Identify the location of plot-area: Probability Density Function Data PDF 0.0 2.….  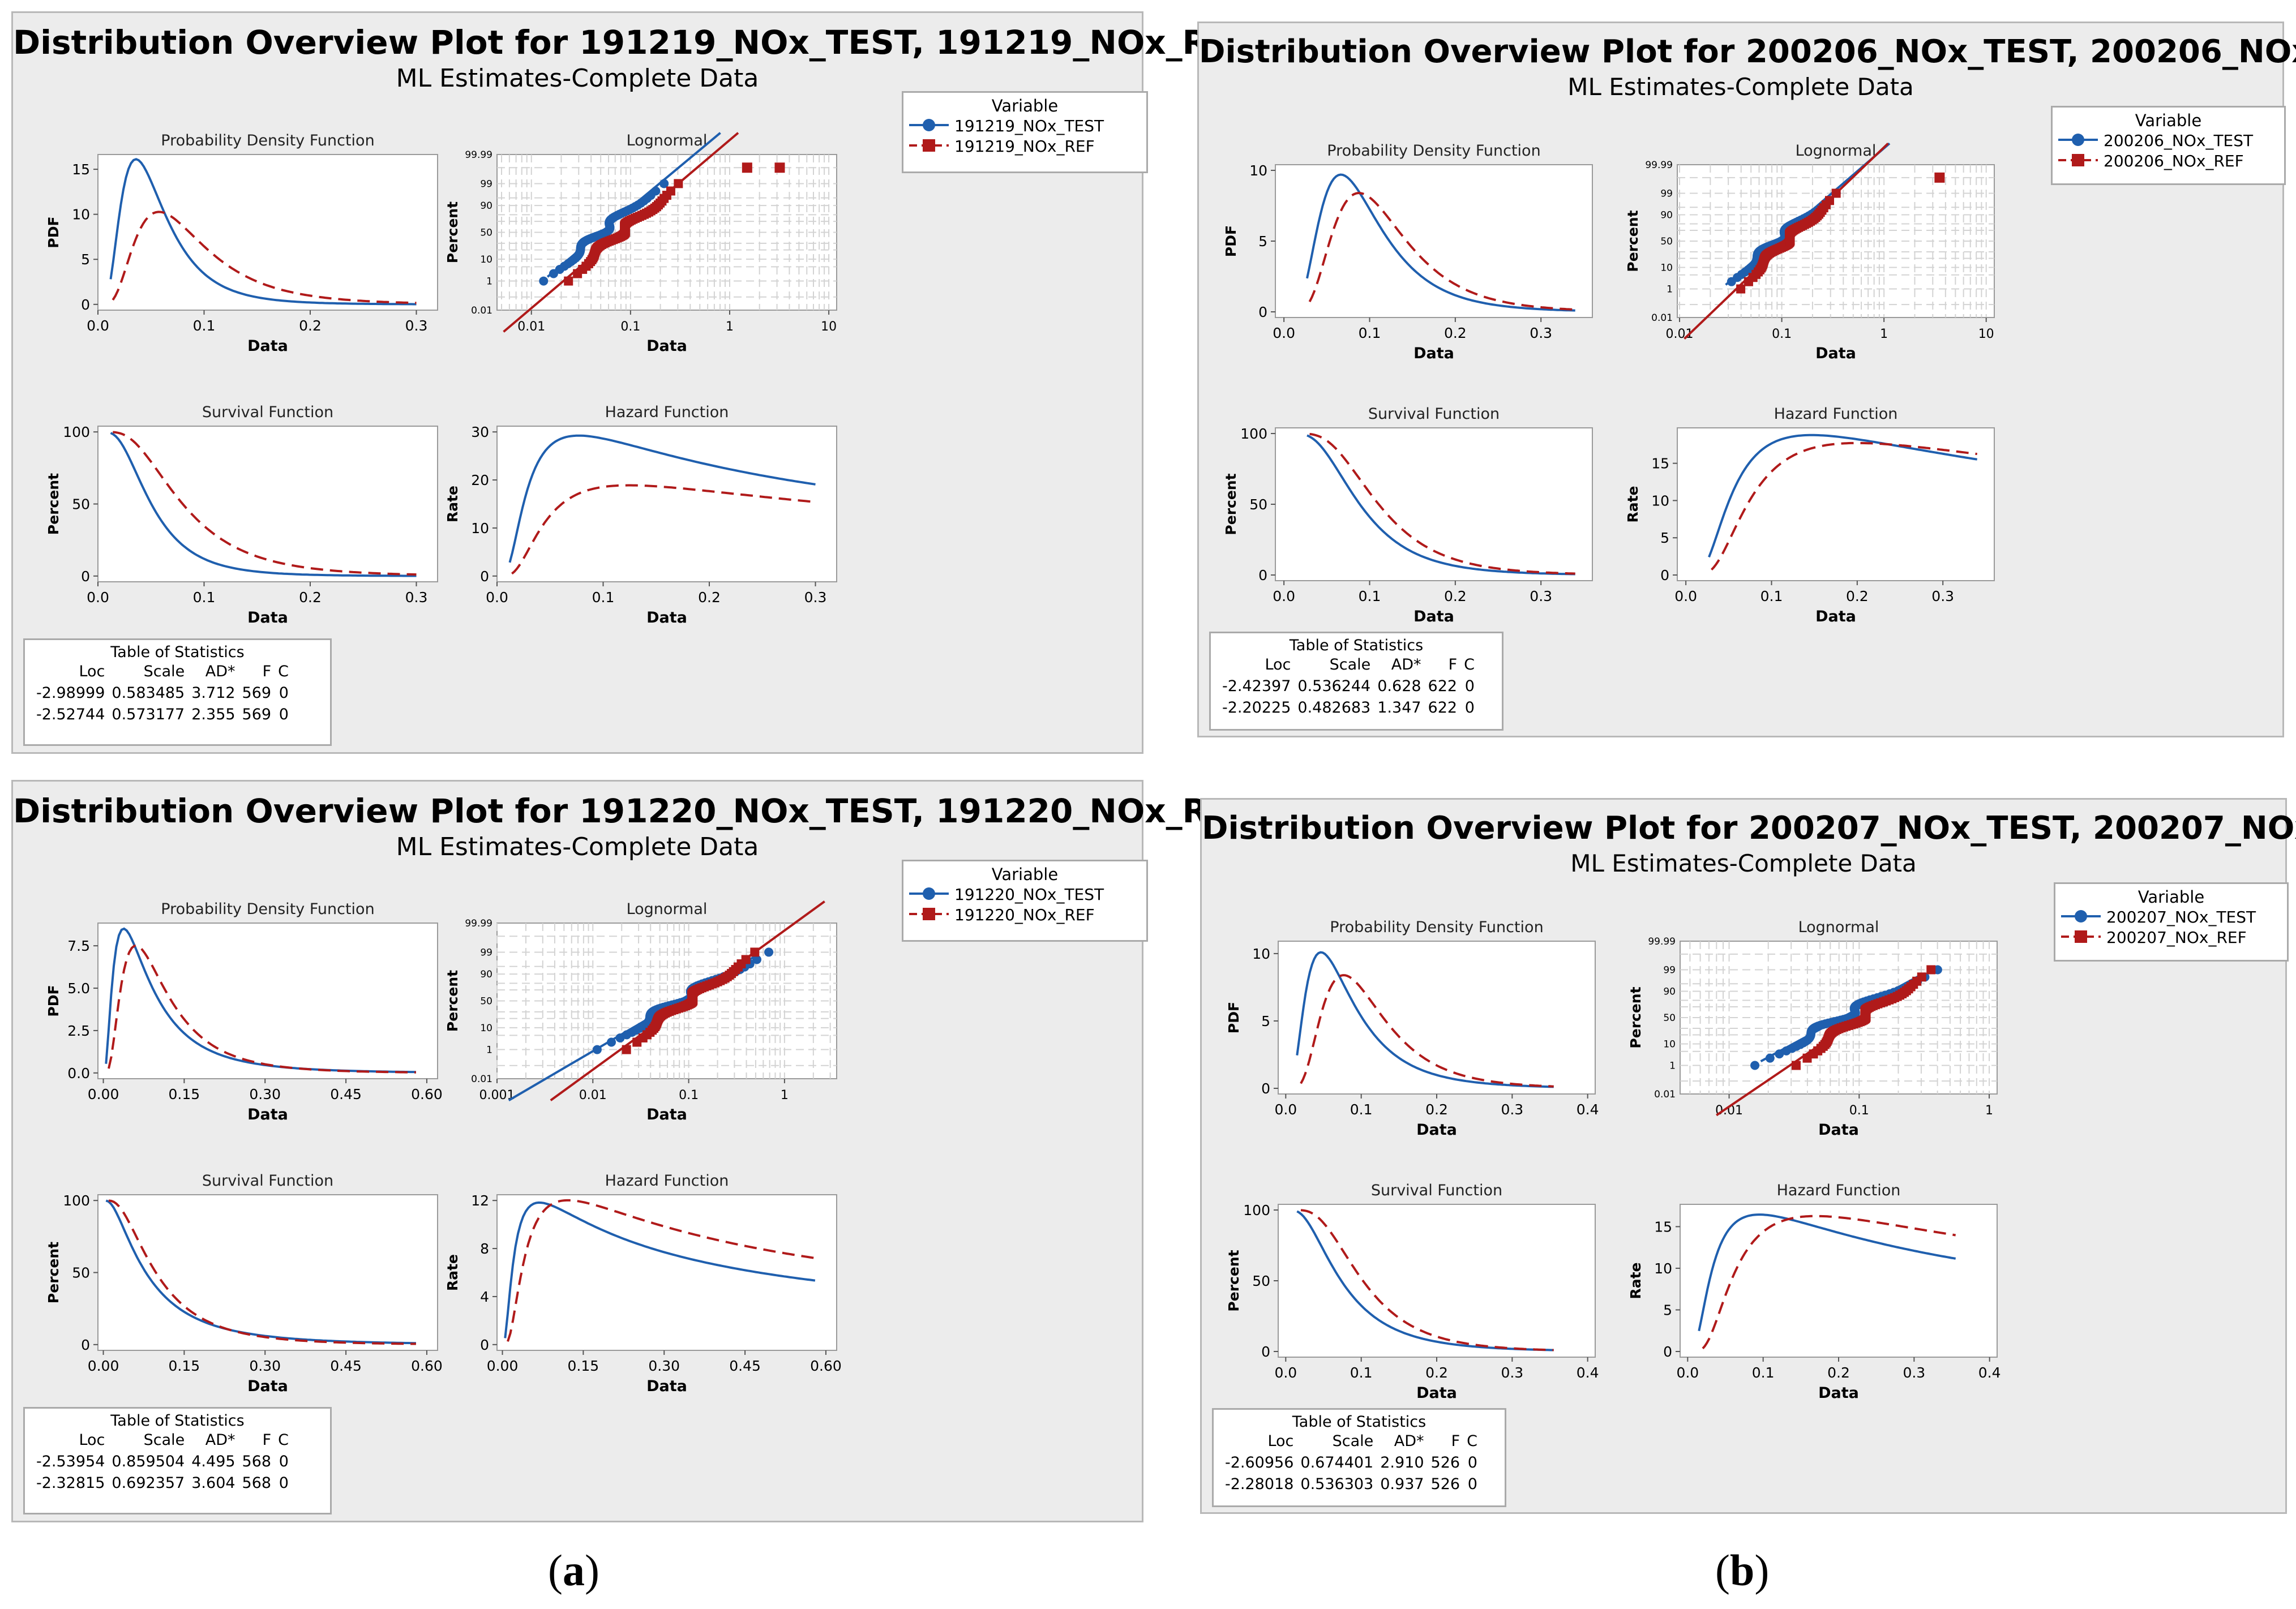
(443, 1148).